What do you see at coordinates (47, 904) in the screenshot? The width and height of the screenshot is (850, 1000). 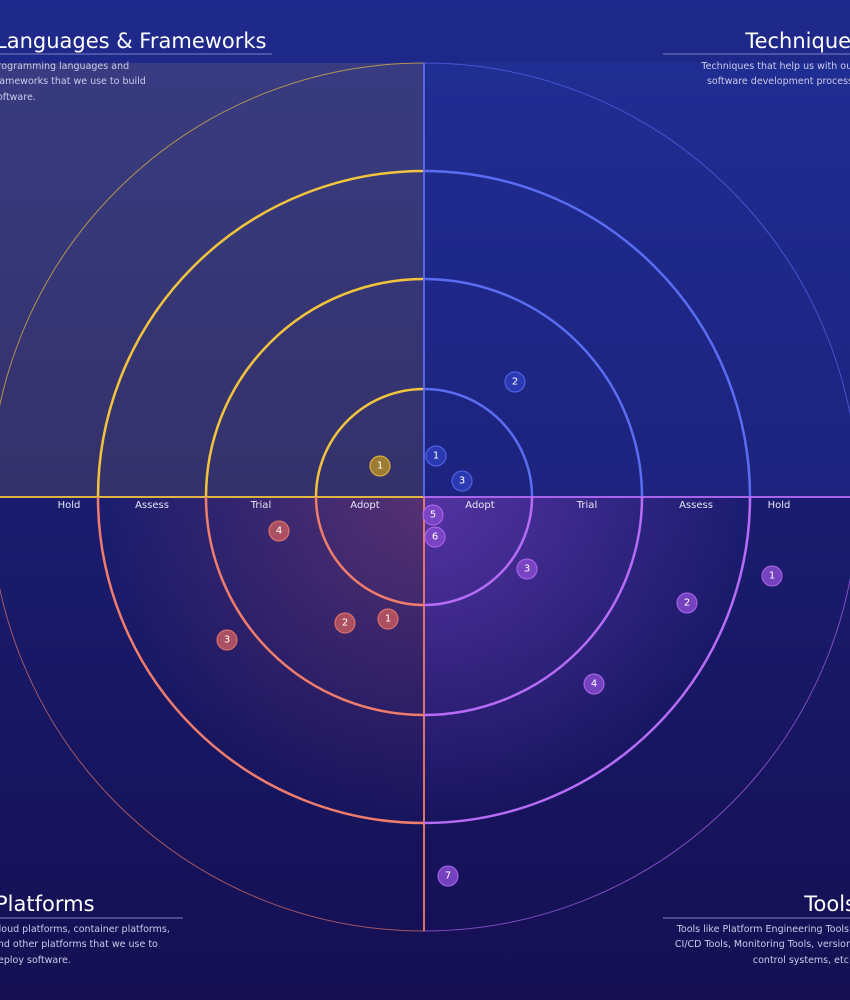 I see `quadrant-title: Platforms` at bounding box center [47, 904].